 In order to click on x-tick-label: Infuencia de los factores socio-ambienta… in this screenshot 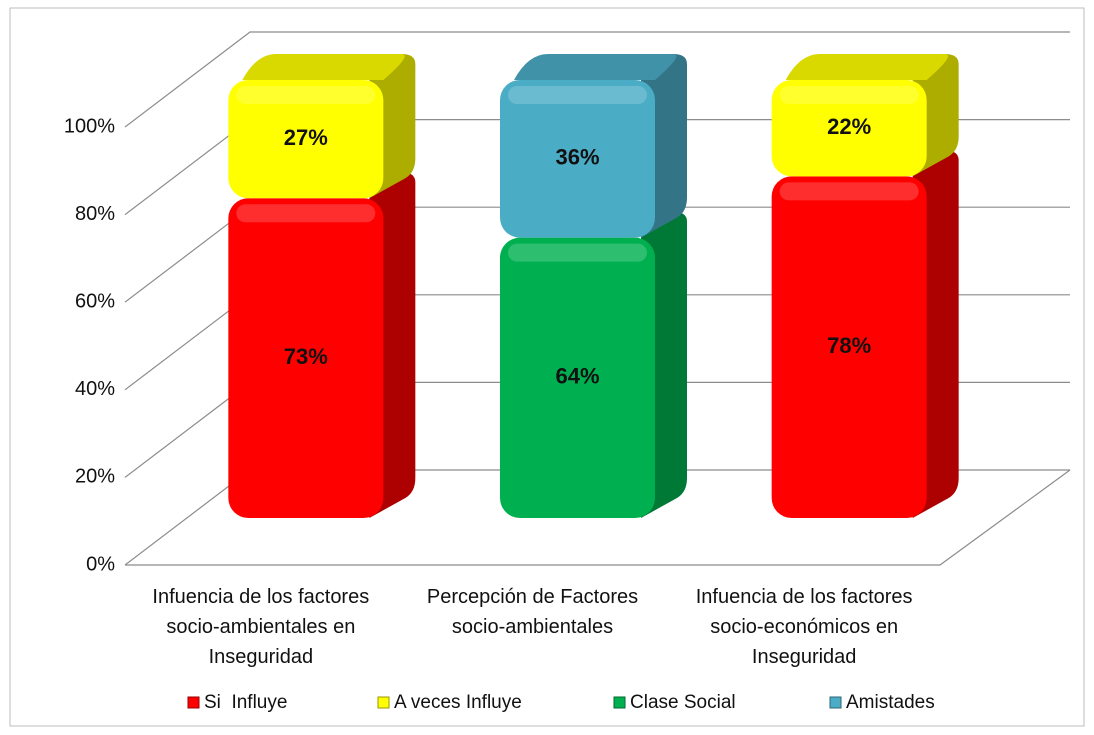, I will do `click(261, 627)`.